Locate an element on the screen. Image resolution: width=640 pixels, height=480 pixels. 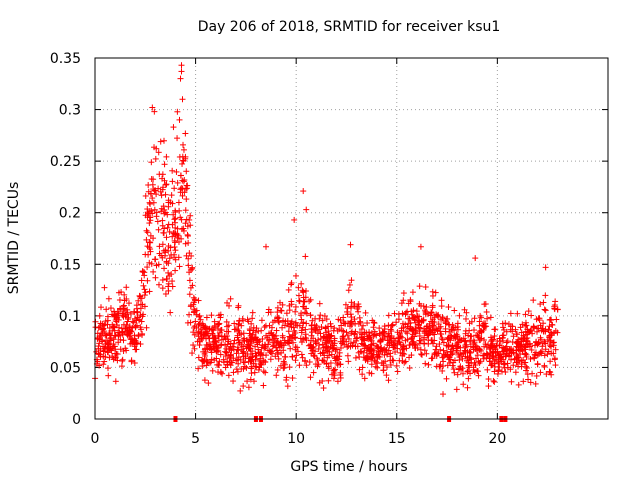
y-tick-label: 0.1 is located at coordinates (70, 317).